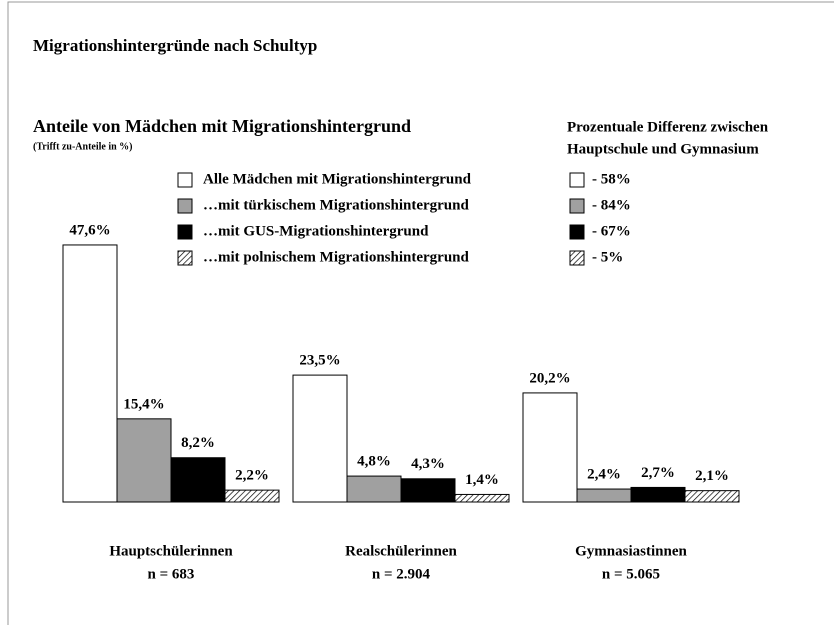 The width and height of the screenshot is (834, 625). What do you see at coordinates (712, 476) in the screenshot?
I see `value-label: 2,1%` at bounding box center [712, 476].